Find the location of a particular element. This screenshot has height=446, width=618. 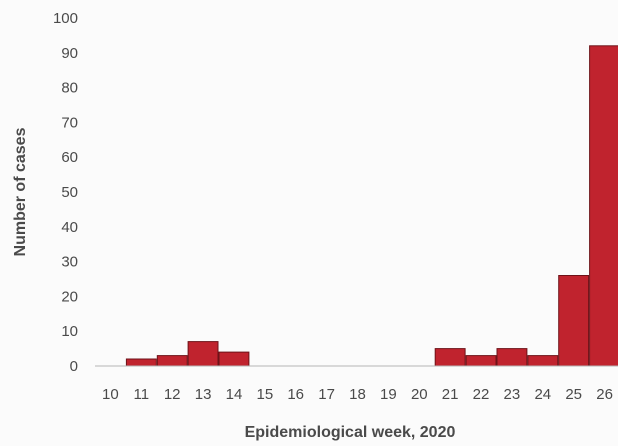

x-tick-label: 26 is located at coordinates (604, 394).